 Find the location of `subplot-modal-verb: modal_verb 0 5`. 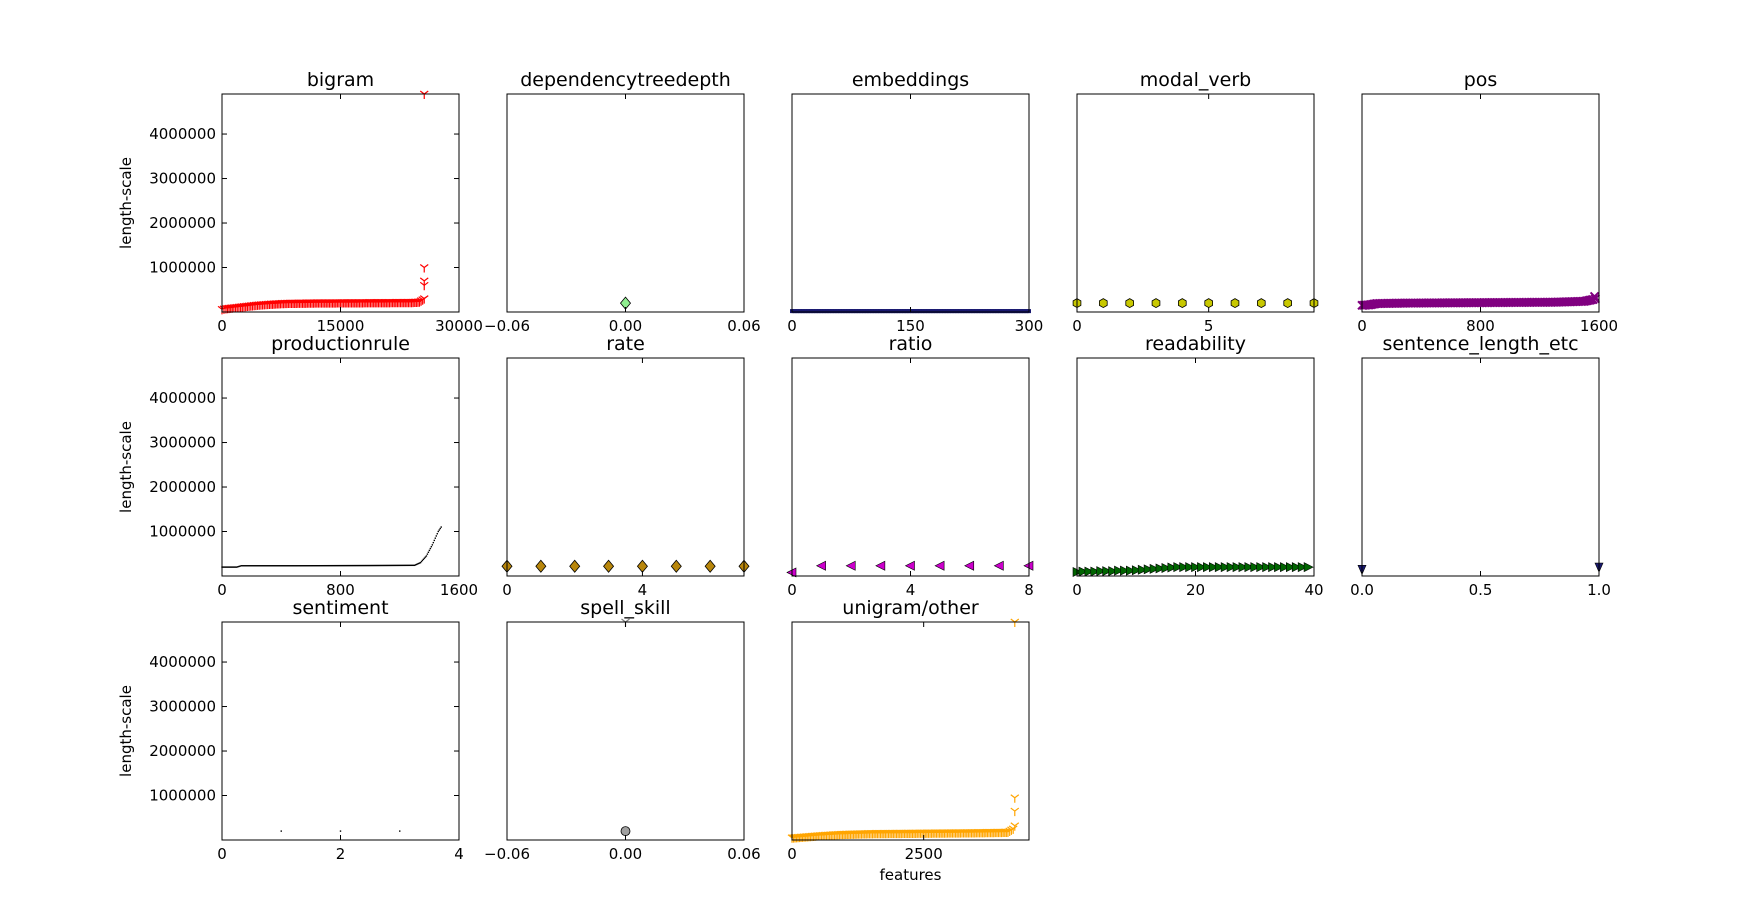

subplot-modal-verb: modal_verb 0 5 is located at coordinates (1195, 202).